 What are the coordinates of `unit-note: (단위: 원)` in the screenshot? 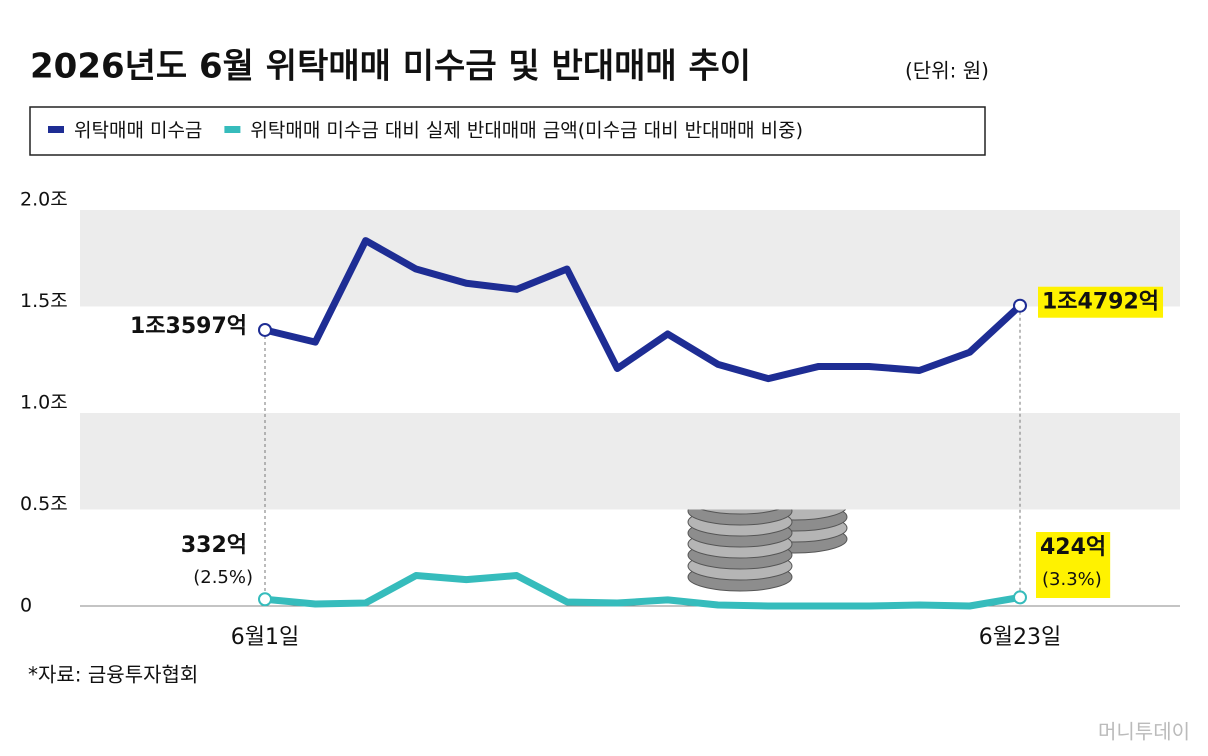 It's located at (947, 71).